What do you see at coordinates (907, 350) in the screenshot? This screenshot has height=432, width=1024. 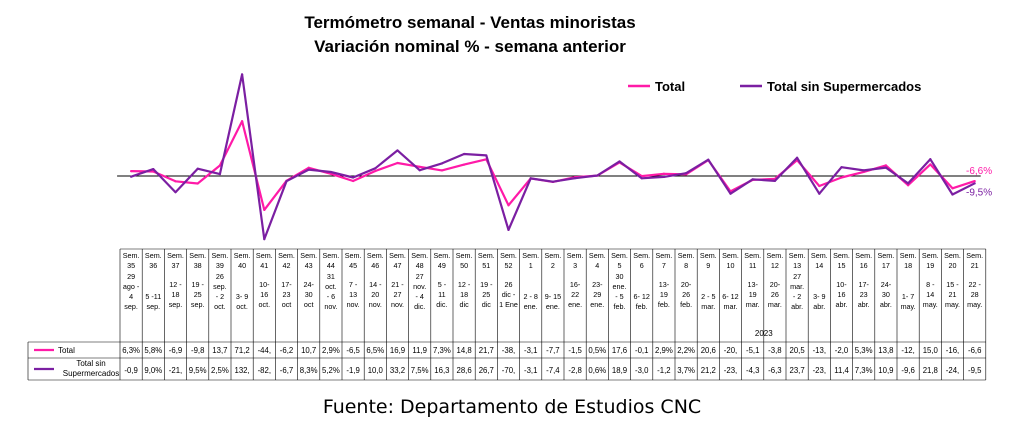 I see `data-label-total: -12,` at bounding box center [907, 350].